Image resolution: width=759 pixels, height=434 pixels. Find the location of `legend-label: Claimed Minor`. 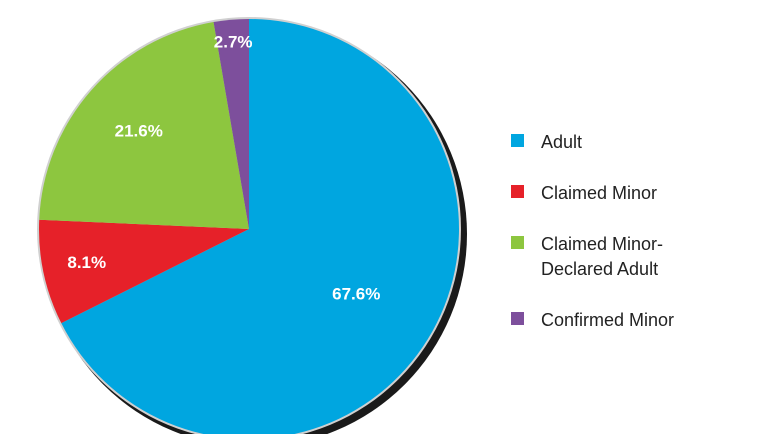

legend-label: Claimed Minor is located at coordinates (599, 193).